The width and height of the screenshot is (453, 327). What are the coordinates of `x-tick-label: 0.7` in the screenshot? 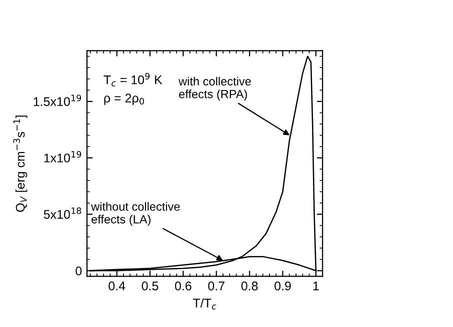 It's located at (216, 286).